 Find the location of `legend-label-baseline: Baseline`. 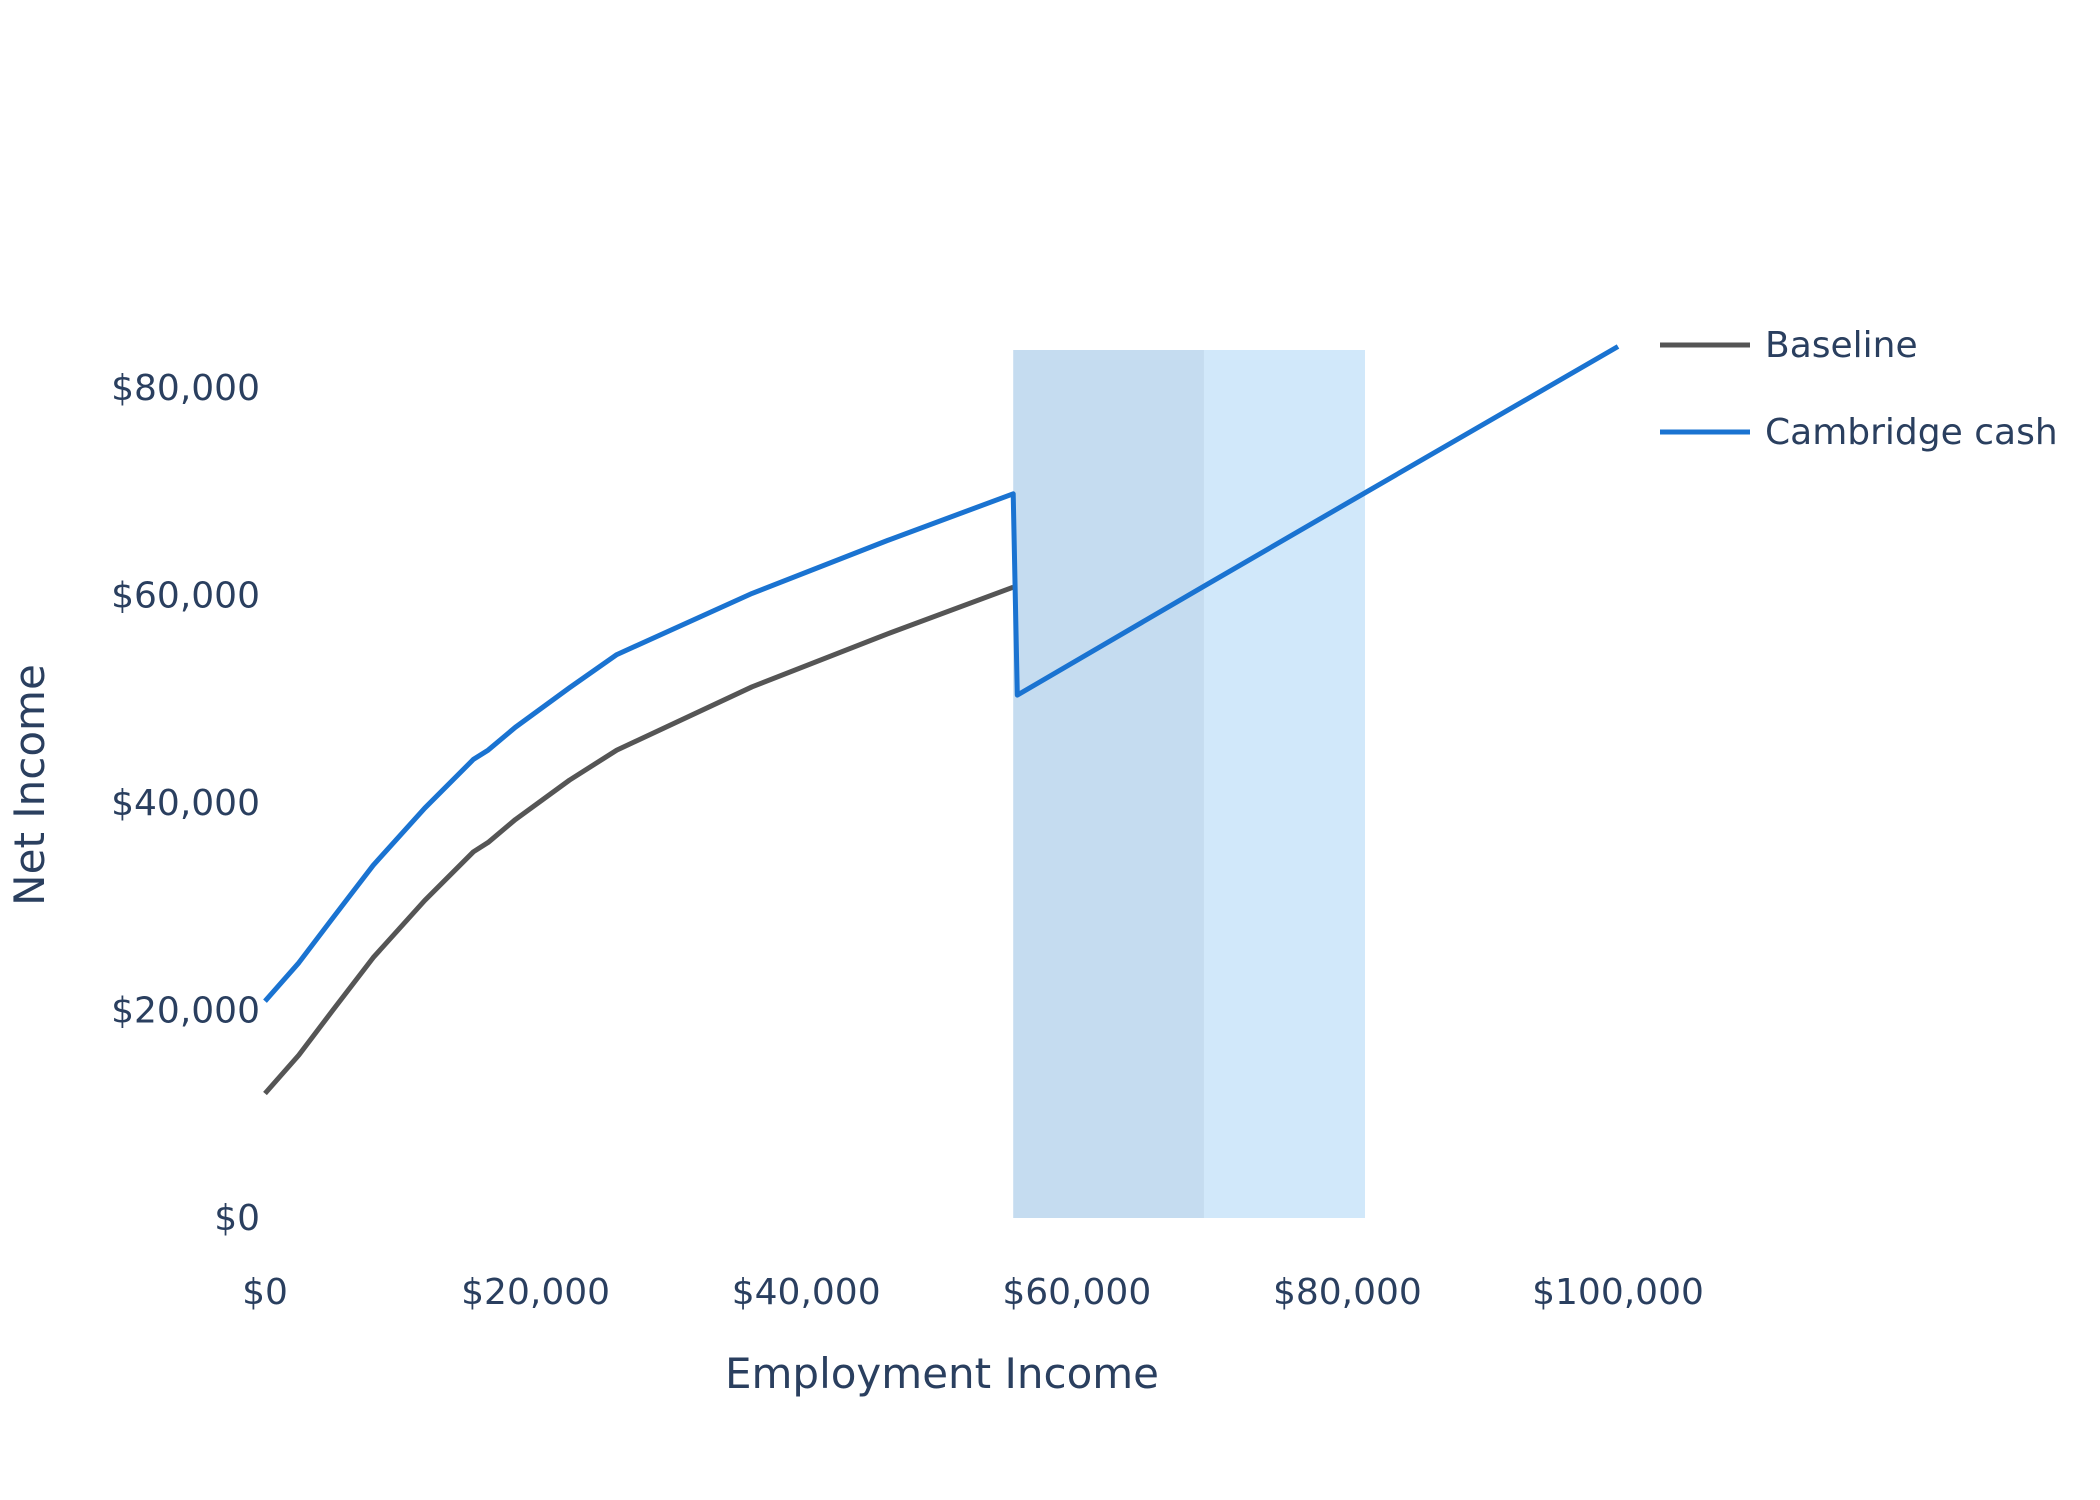

legend-label-baseline: Baseline is located at coordinates (1841, 345).